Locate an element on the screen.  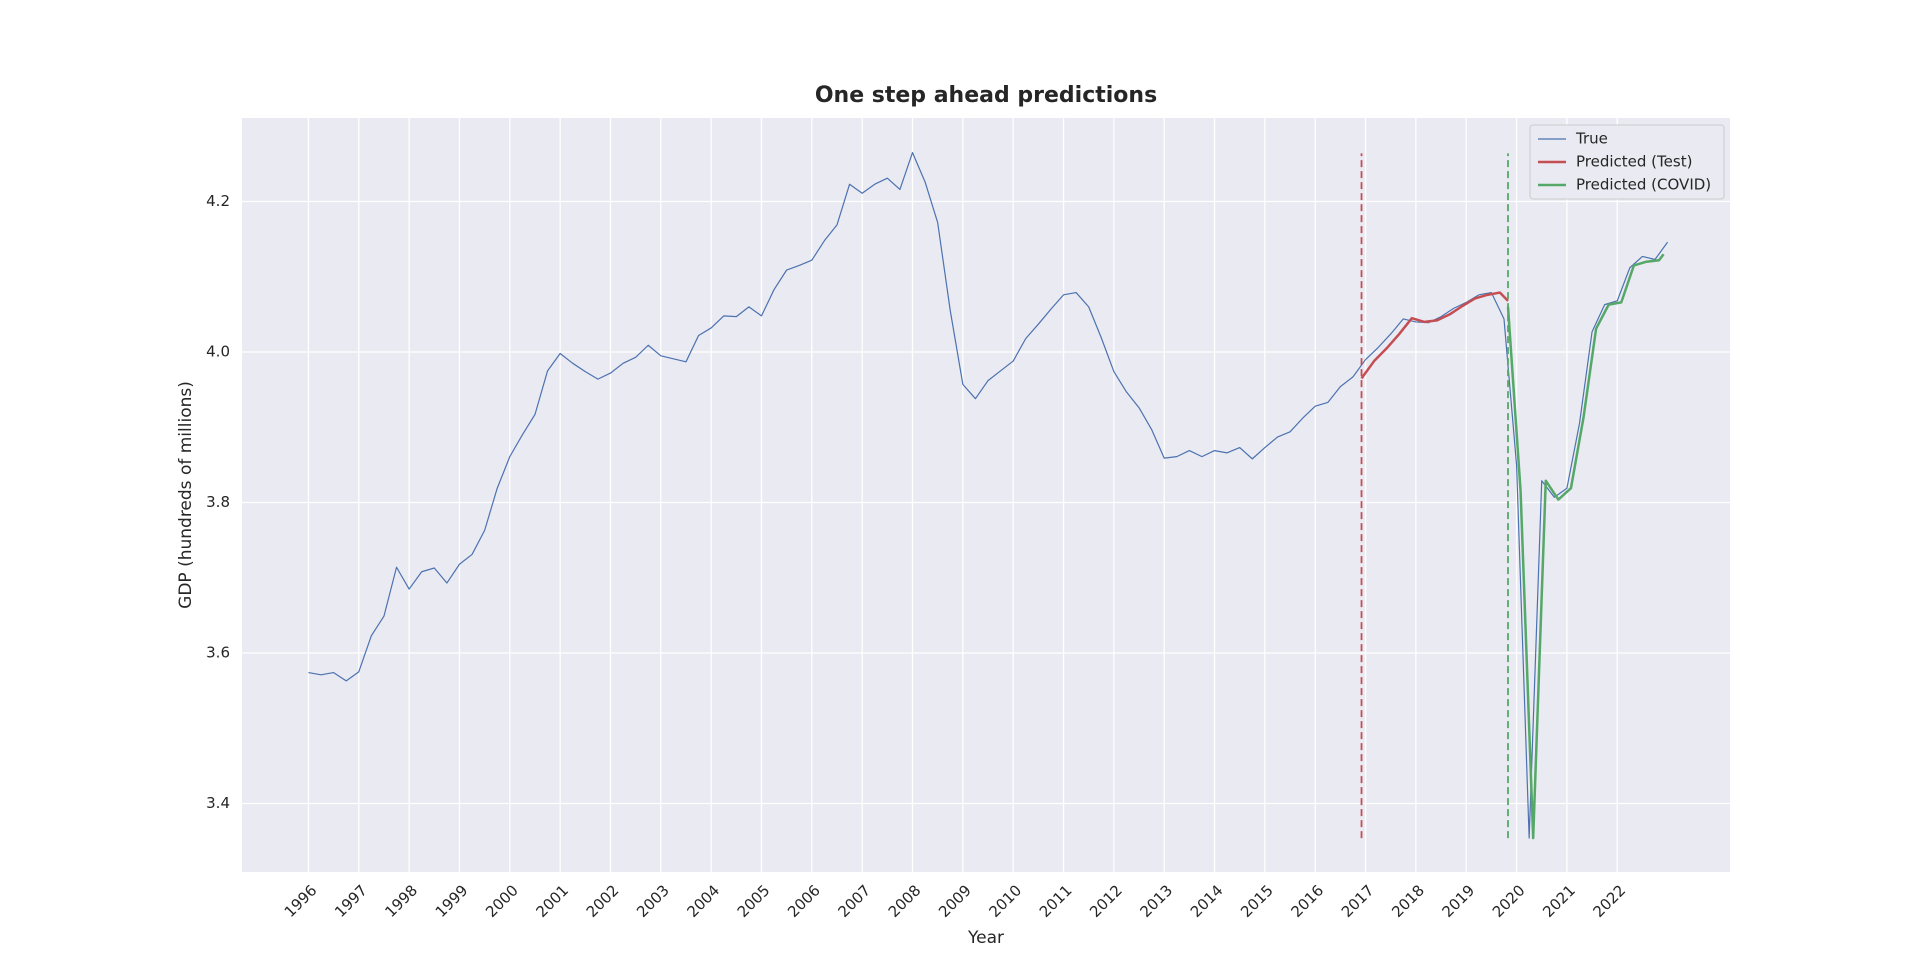
y-axis-label: GDP (hundreds of millions) is located at coordinates (186, 495).